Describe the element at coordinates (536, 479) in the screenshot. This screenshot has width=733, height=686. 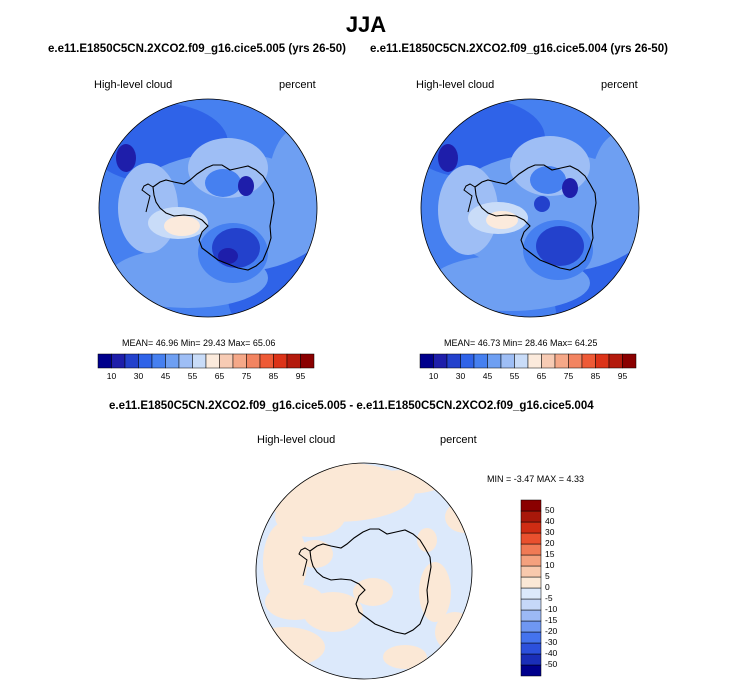
I see `diff-panel-stats: MIN = -3.47 MAX = 4.33` at that location.